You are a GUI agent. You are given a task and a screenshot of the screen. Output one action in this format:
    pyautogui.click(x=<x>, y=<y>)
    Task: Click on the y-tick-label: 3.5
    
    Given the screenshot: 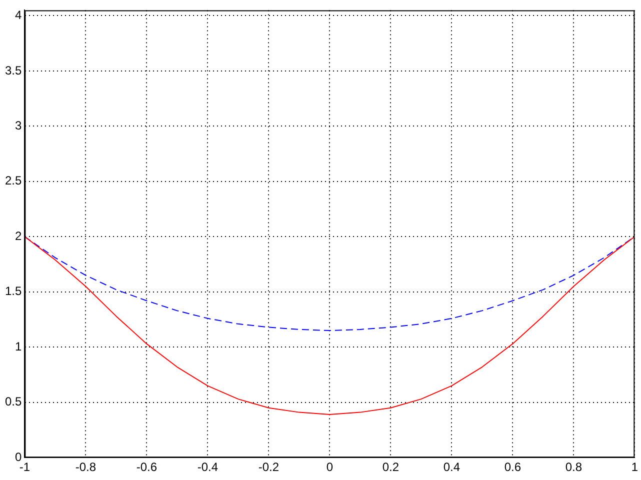 What is the action you would take?
    pyautogui.click(x=13, y=70)
    